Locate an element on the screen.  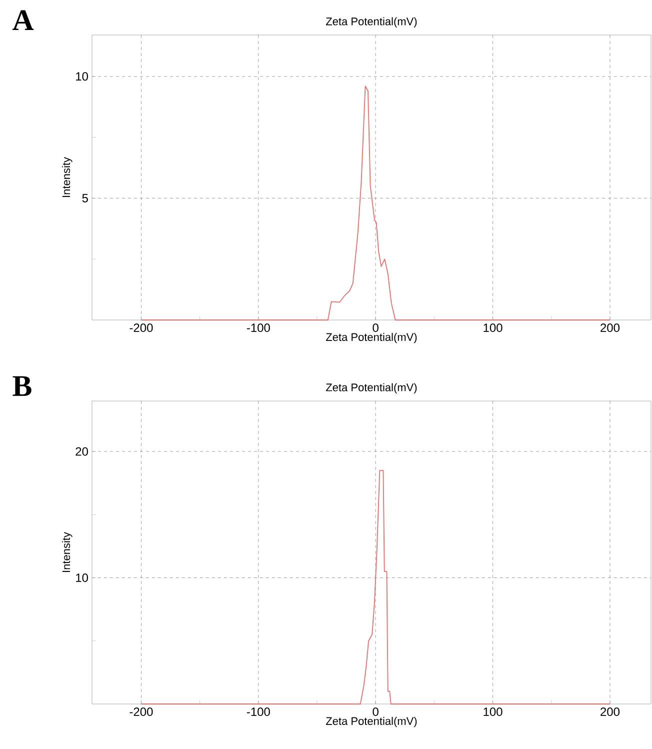
y-tick-label: 5 is located at coordinates (85, 198).